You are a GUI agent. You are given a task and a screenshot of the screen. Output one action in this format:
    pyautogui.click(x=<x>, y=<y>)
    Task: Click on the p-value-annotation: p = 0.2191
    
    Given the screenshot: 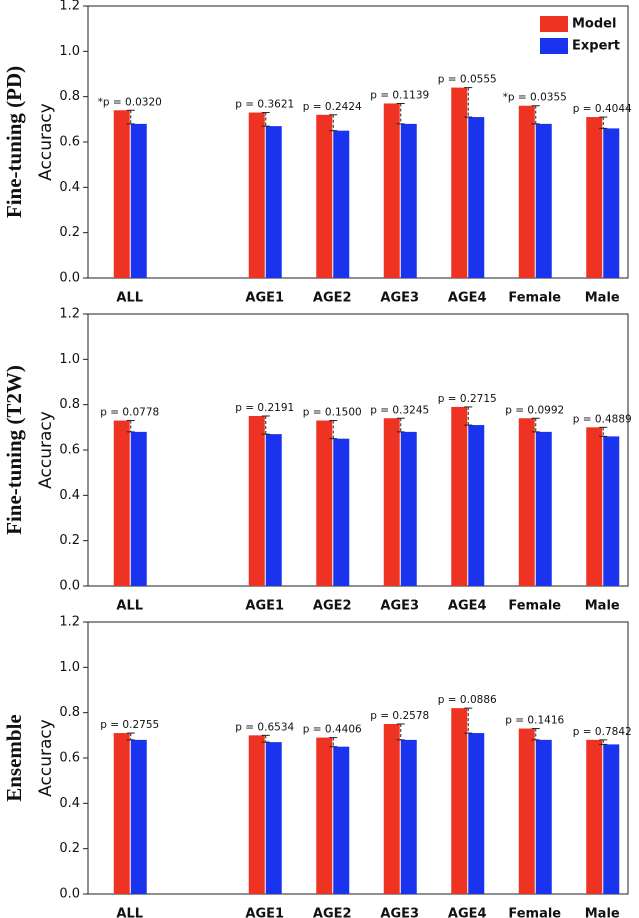 What is the action you would take?
    pyautogui.click(x=264, y=408)
    